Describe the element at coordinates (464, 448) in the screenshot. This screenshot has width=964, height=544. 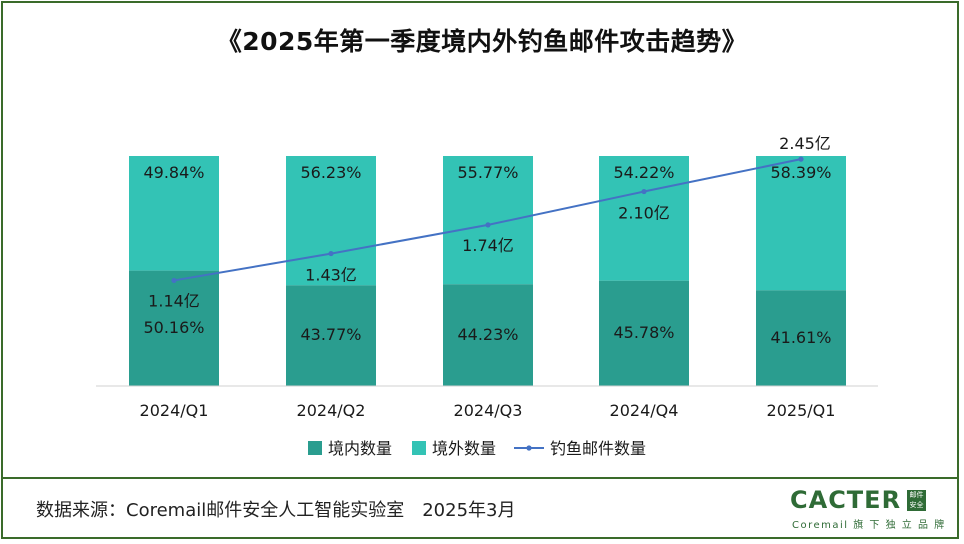
I see `legend-label-foreign: 境外数量` at that location.